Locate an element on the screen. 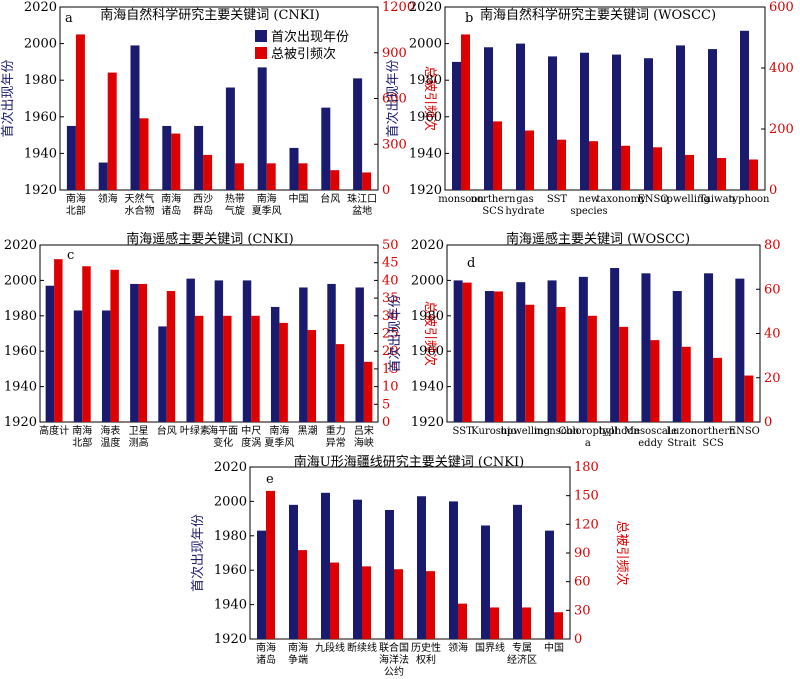 The width and height of the screenshot is (800, 679). category-label: monsoon is located at coordinates (557, 431).